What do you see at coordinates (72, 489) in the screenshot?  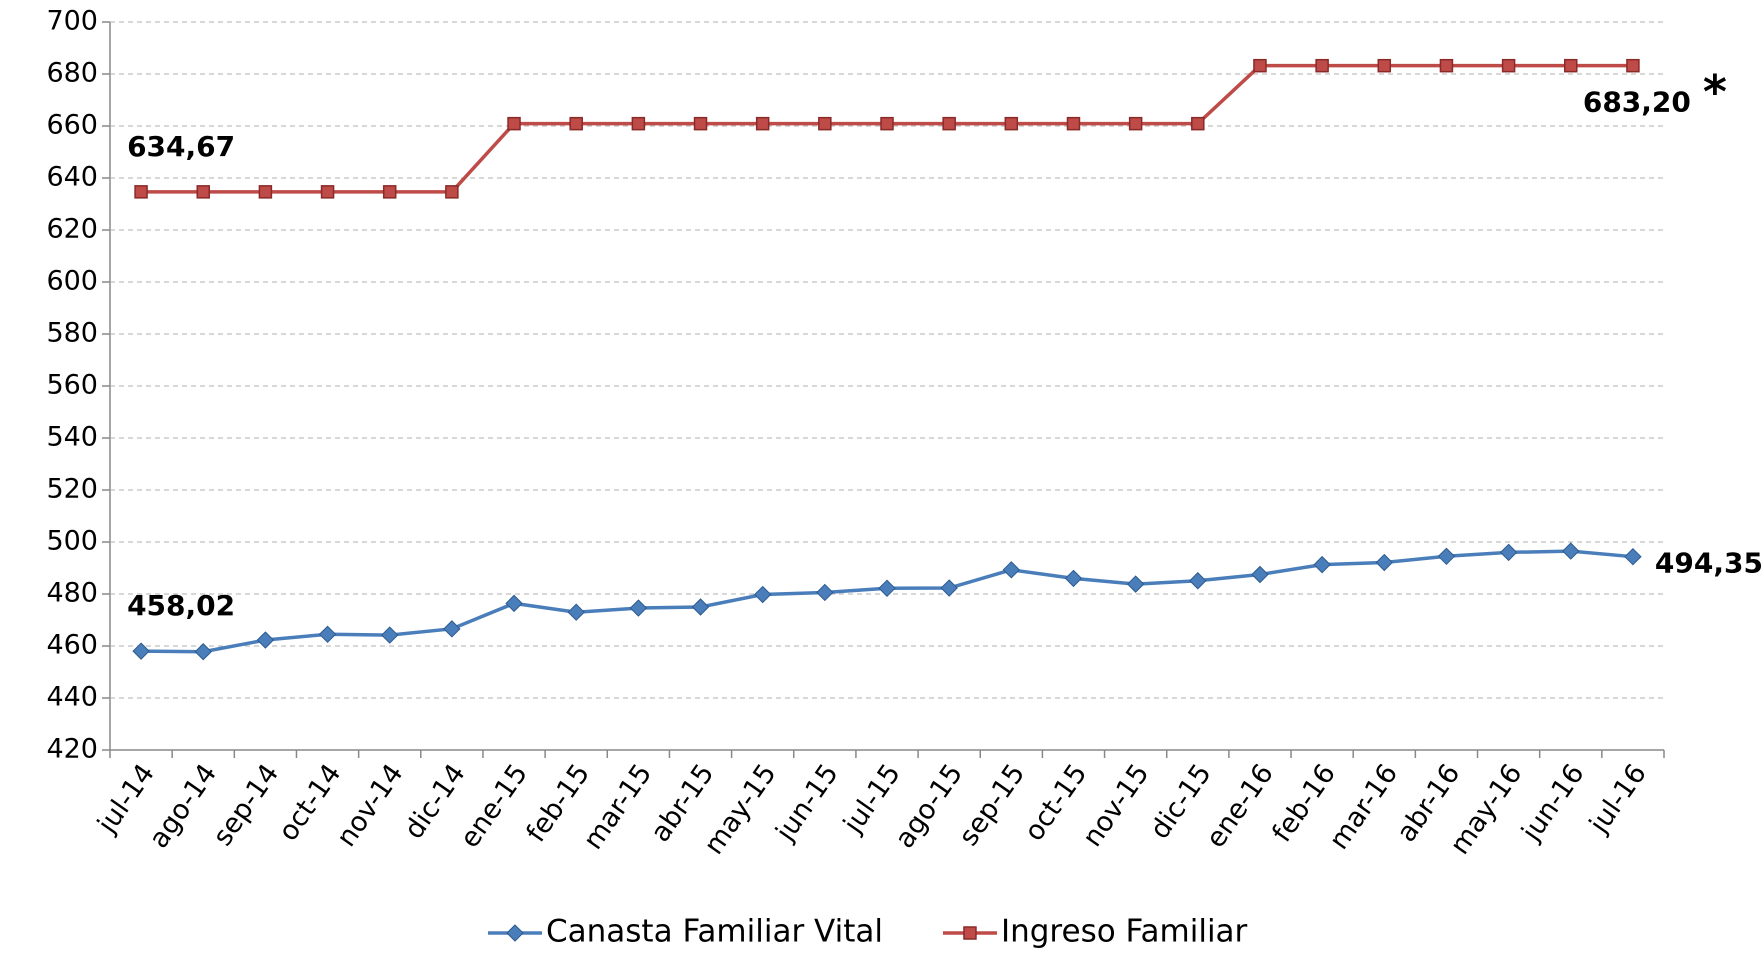 I see `y-tick-label: 520` at bounding box center [72, 489].